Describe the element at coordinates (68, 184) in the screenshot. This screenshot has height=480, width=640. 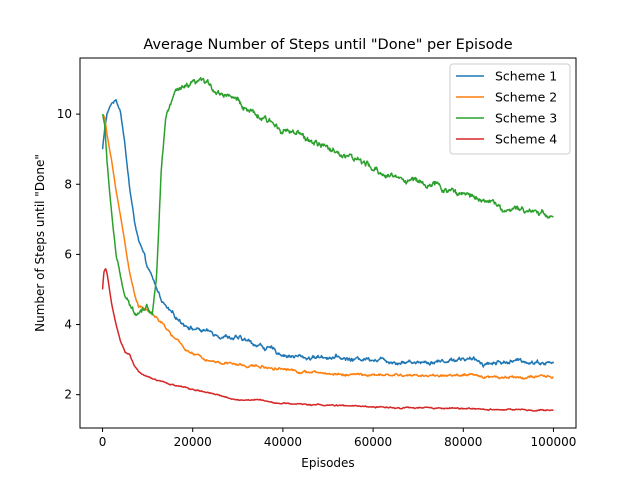
I see `y-tick-label: 8` at that location.